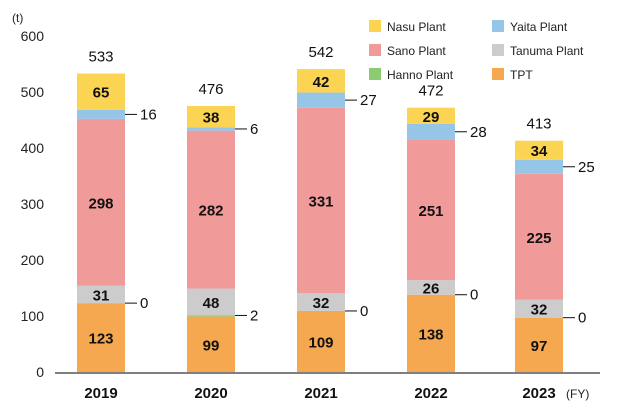  I want to click on legend-entry: TPT, so click(521, 75).